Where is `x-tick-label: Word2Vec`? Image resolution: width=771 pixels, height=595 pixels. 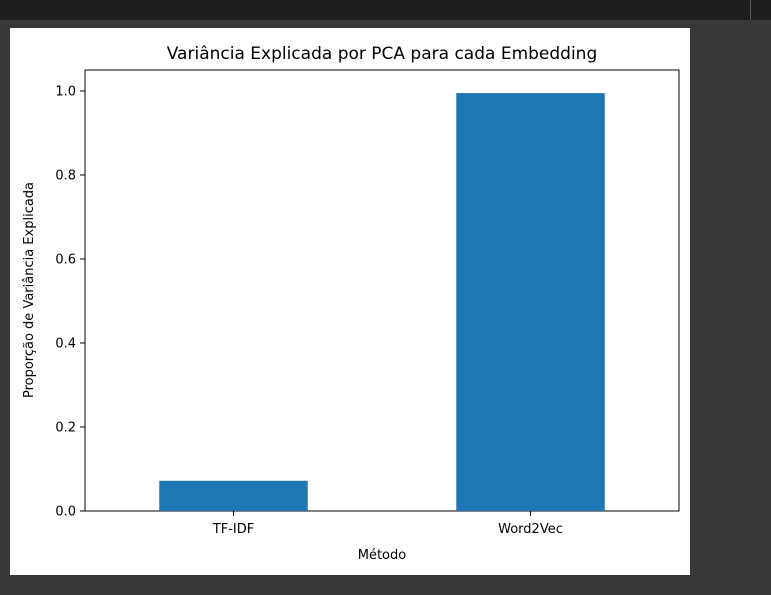 x-tick-label: Word2Vec is located at coordinates (530, 529).